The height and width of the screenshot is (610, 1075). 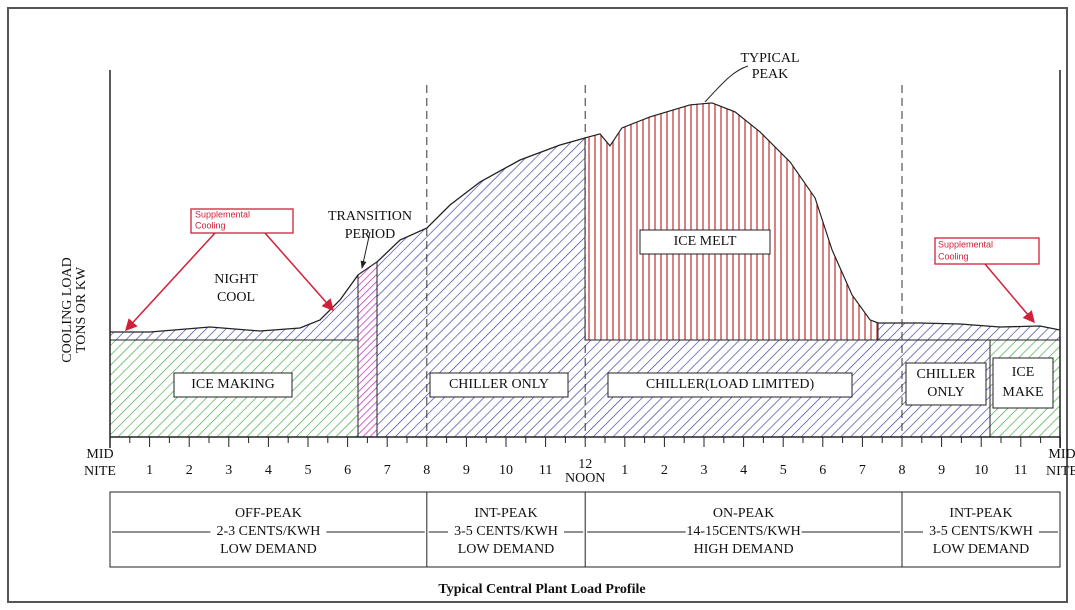 I want to click on label: CHILLER, so click(x=946, y=374).